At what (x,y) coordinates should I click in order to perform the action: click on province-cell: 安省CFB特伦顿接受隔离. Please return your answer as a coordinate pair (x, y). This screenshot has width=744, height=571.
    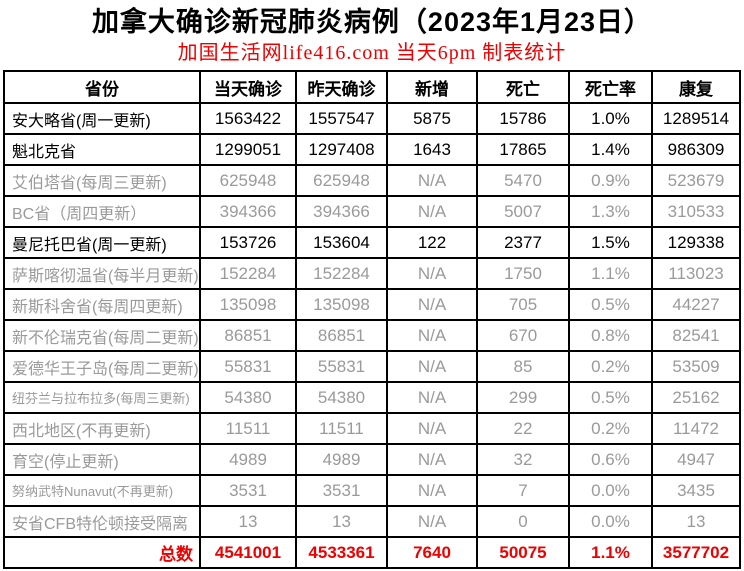
    Looking at the image, I should click on (102, 521).